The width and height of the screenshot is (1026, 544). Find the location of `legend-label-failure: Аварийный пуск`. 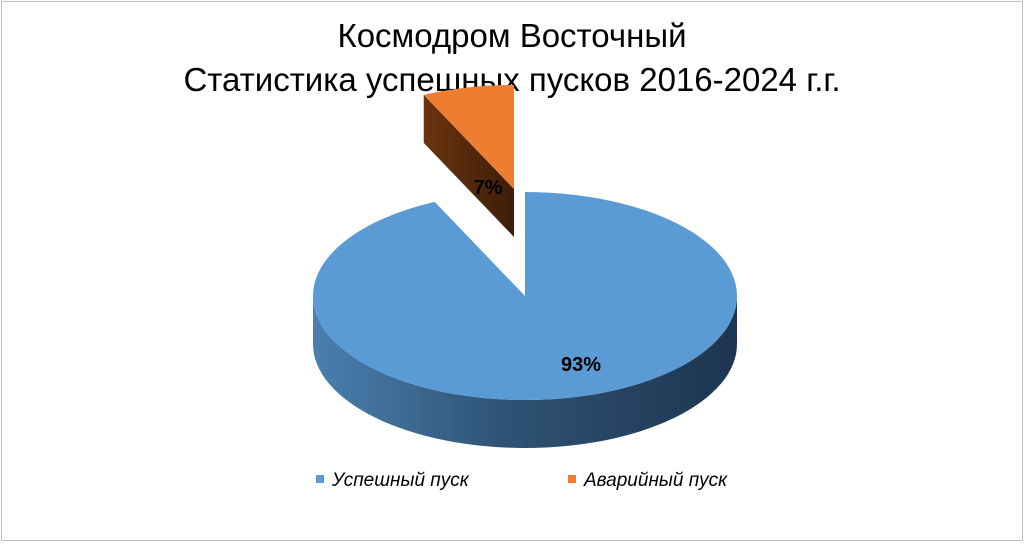

legend-label-failure: Аварийный пуск is located at coordinates (656, 480).